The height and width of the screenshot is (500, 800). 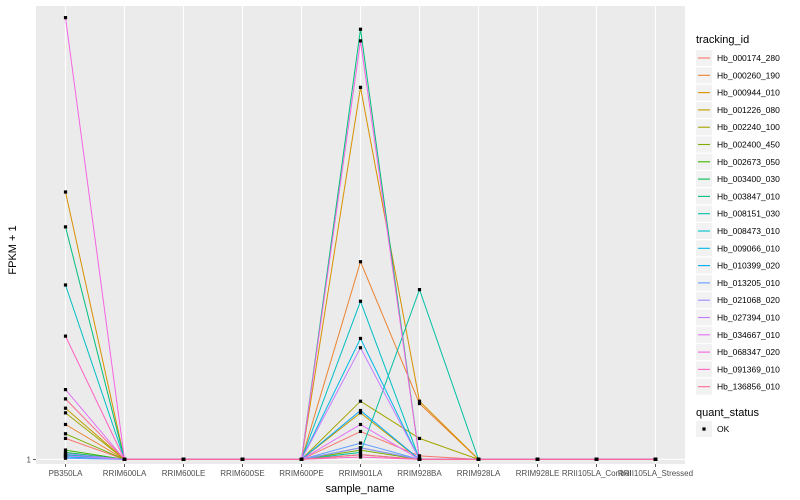 What do you see at coordinates (748, 266) in the screenshot?
I see `legend-label: Hb_010399_020` at bounding box center [748, 266].